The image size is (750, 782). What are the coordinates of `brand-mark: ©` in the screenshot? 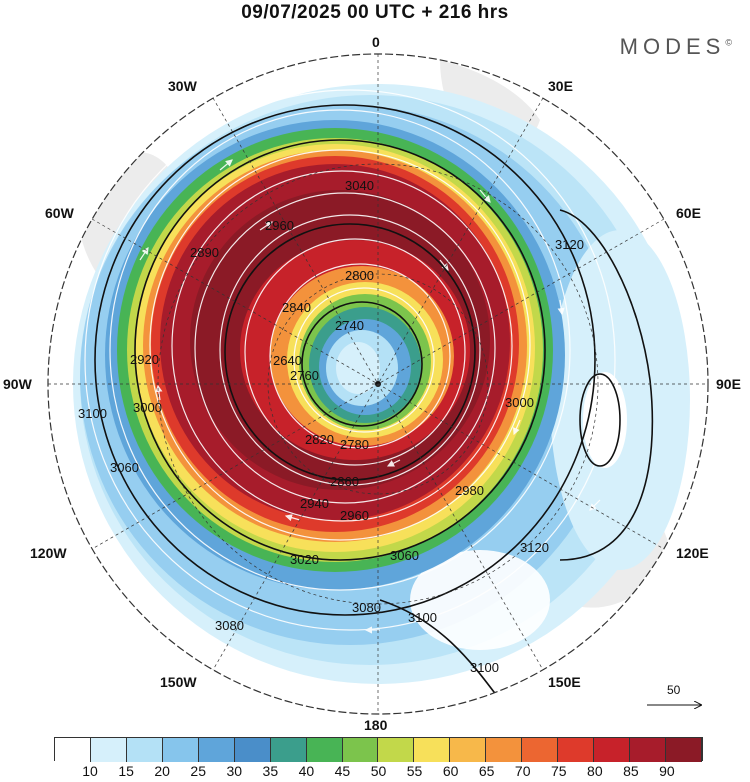 It's located at (728, 42).